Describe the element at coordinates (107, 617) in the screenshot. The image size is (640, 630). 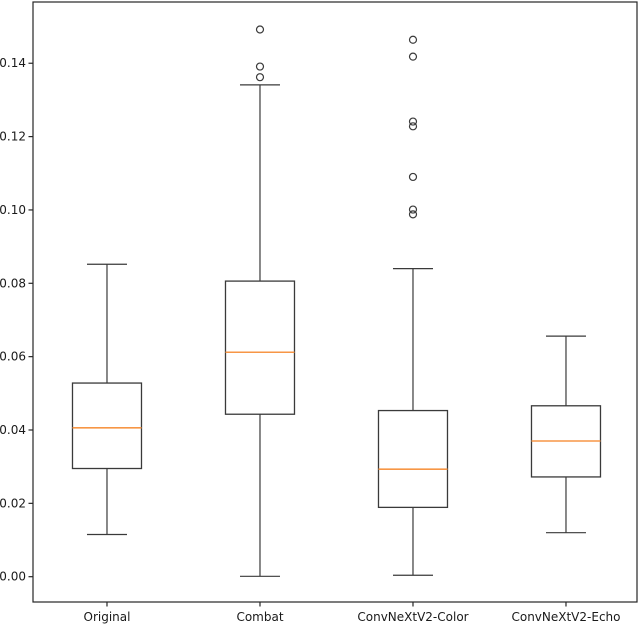
I see `x-axis-tick-label: Original` at that location.